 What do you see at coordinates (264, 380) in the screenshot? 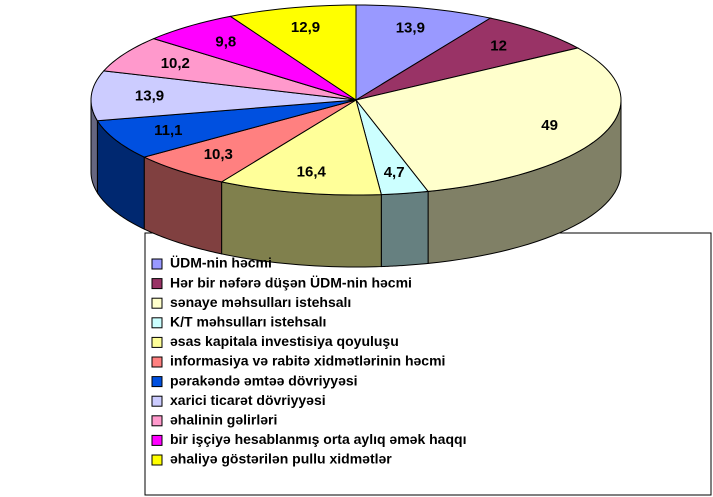
I see `legend-label: pərakəndə əmtəə dövriyyəsi` at bounding box center [264, 380].